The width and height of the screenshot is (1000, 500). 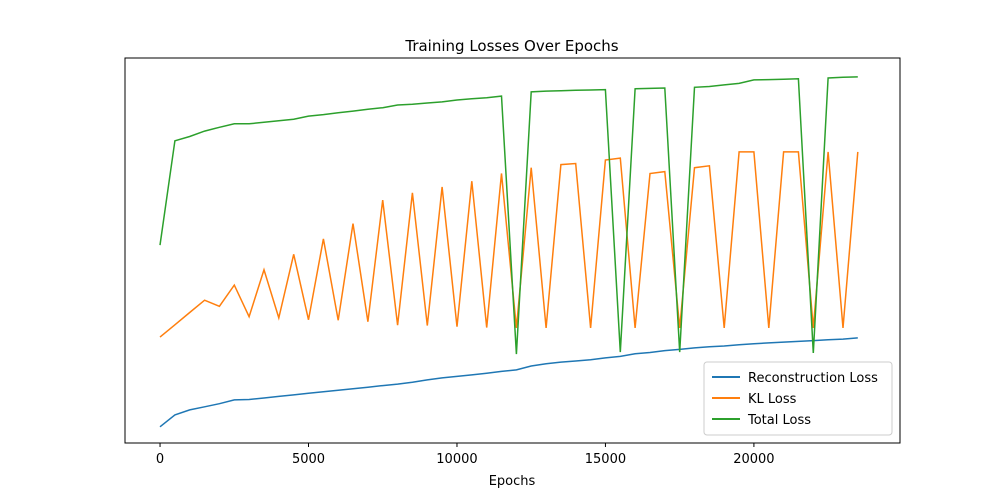 I want to click on legend-label: Reconstruction Loss, so click(x=813, y=378).